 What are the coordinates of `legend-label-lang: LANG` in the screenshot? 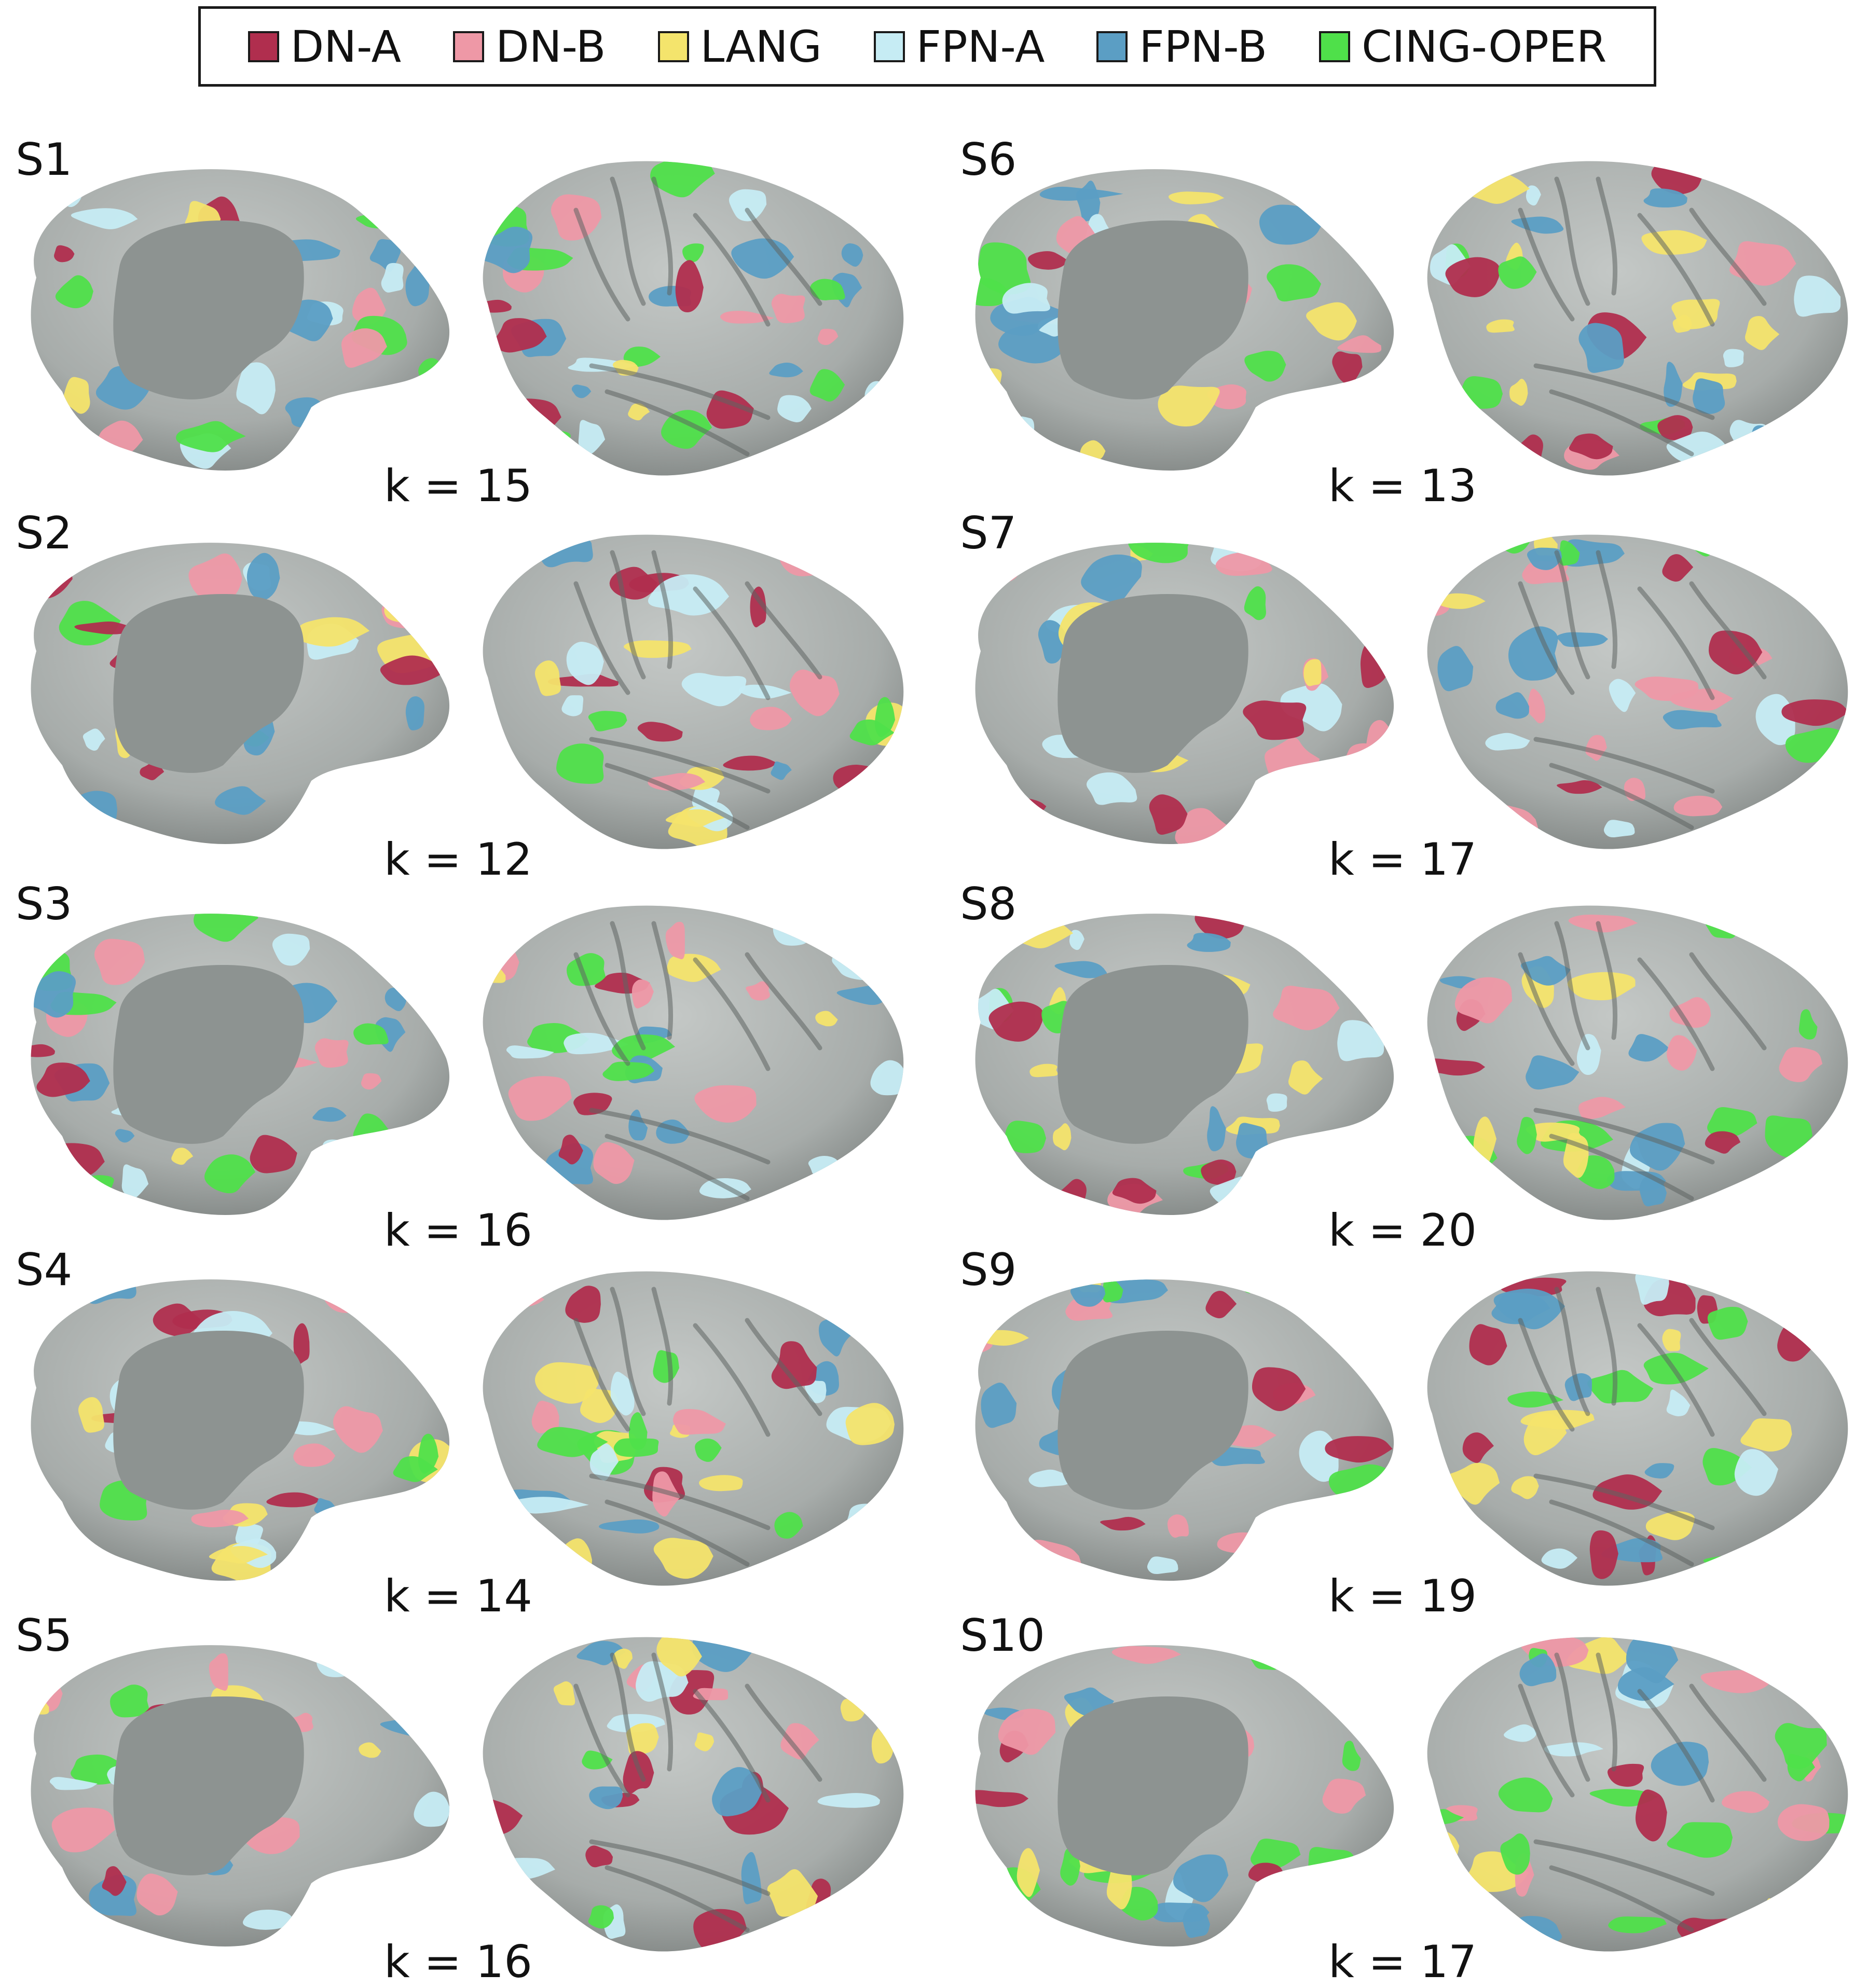 It's located at (761, 46).